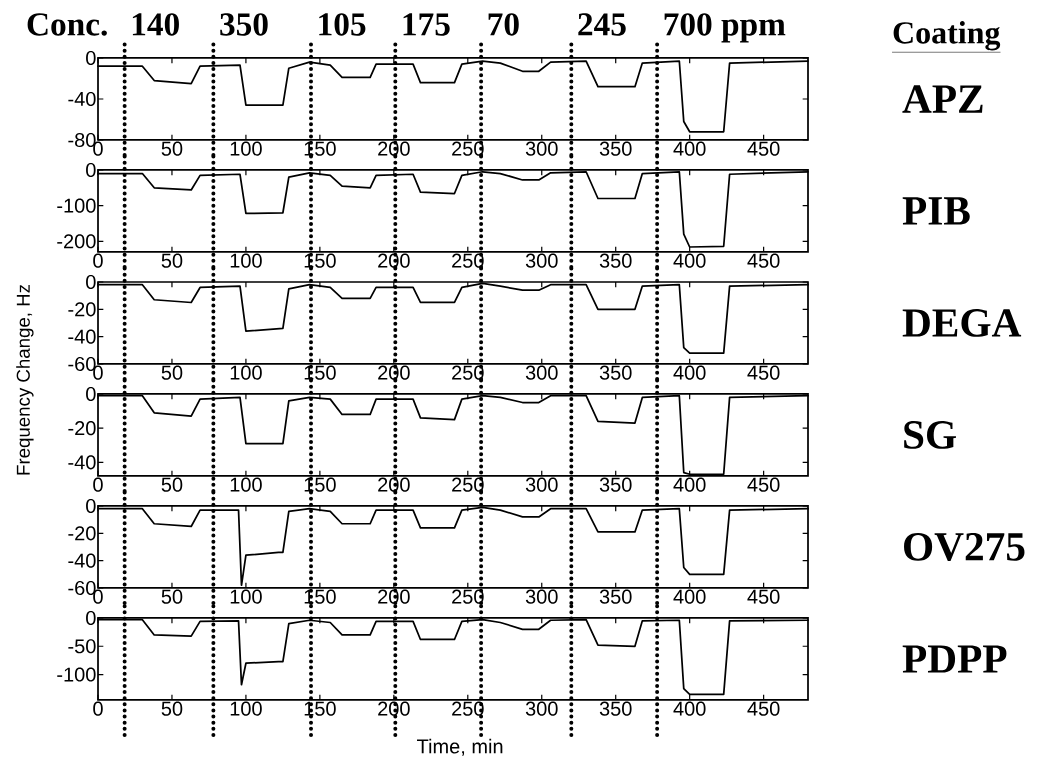 This screenshot has width=1040, height=762. What do you see at coordinates (460, 747) in the screenshot?
I see `x-axis-title: Time, min` at bounding box center [460, 747].